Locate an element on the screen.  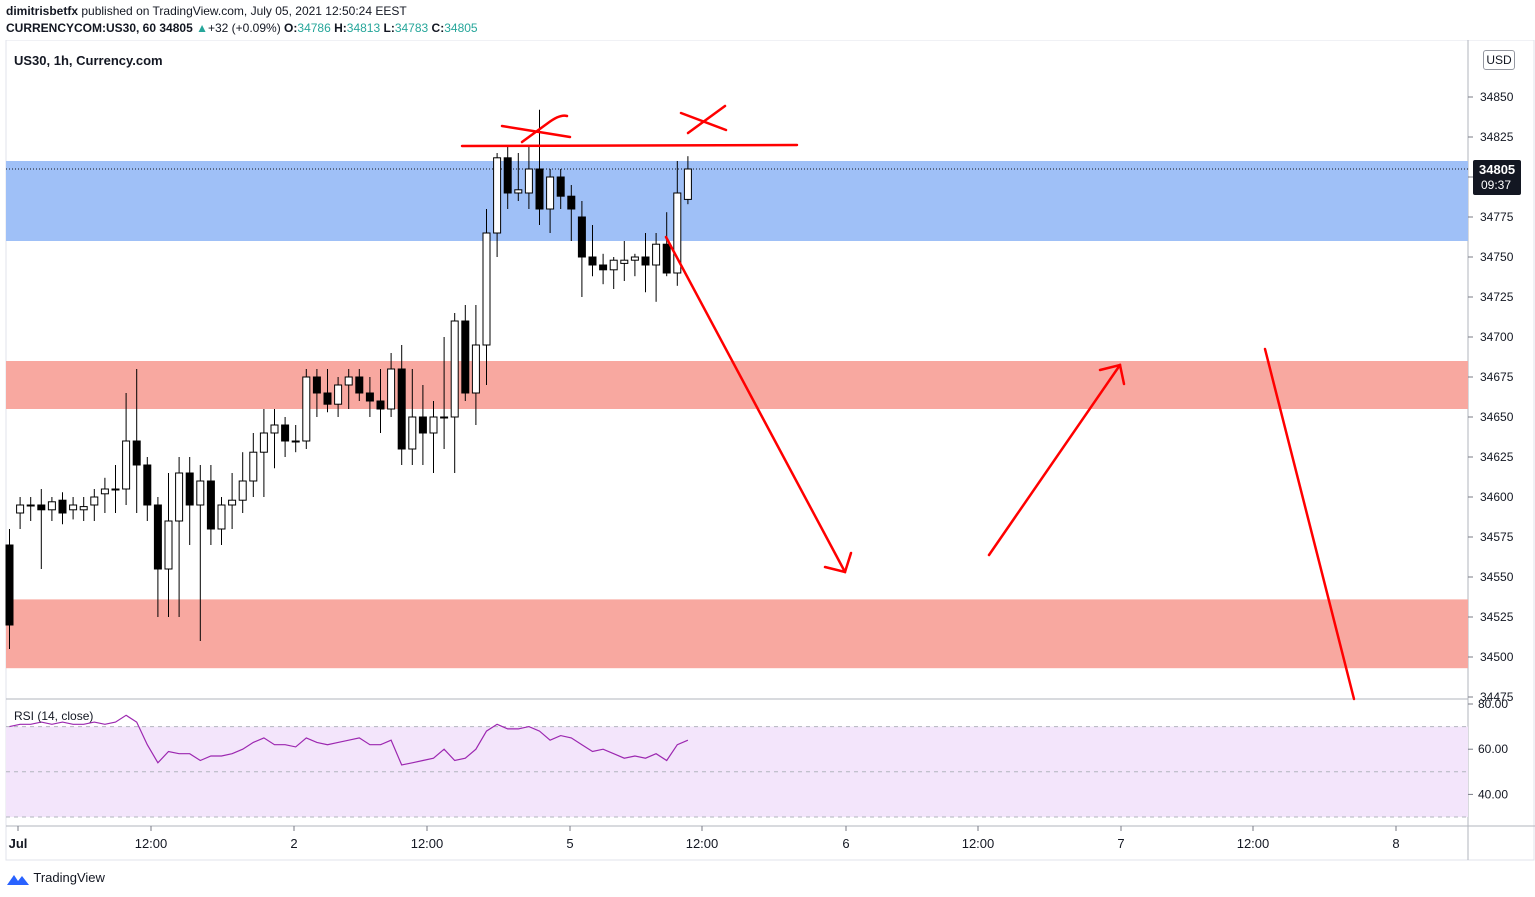
resistance-line is located at coordinates (629, 145).